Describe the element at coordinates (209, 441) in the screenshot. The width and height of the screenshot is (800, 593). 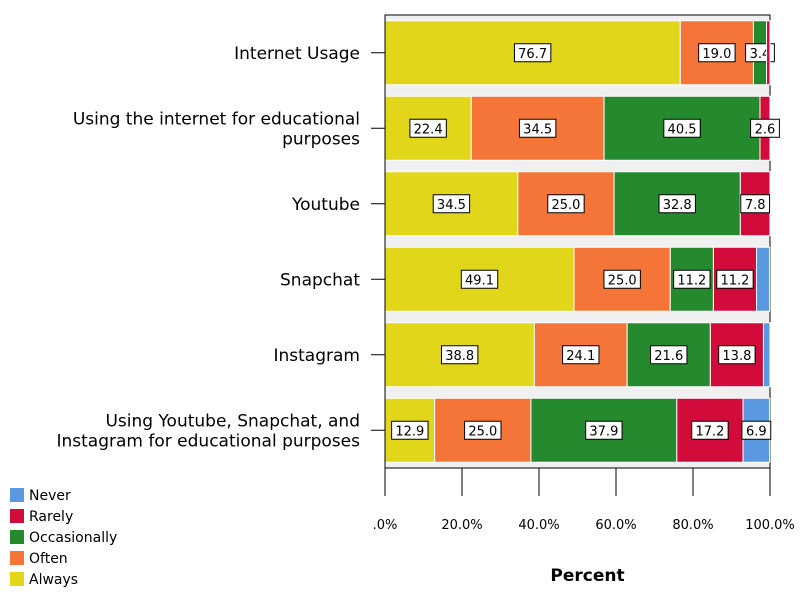
I see `category-label: Instagram for educational purposes` at that location.